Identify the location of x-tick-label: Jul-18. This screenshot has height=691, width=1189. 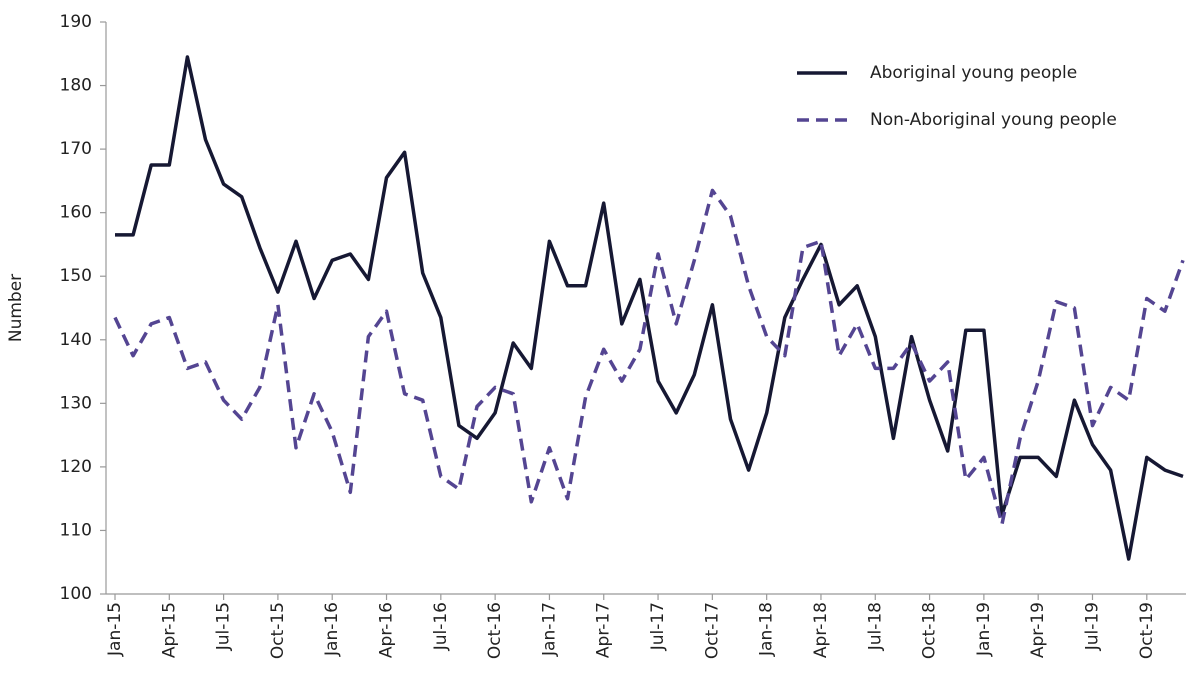
(875, 626).